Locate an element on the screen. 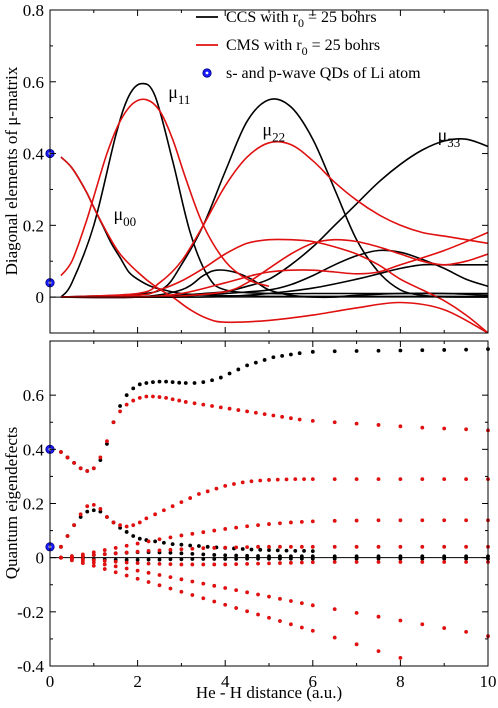 The width and height of the screenshot is (498, 708). legend-label-text: s- and p-wave QDs of Li atom is located at coordinates (323, 73).